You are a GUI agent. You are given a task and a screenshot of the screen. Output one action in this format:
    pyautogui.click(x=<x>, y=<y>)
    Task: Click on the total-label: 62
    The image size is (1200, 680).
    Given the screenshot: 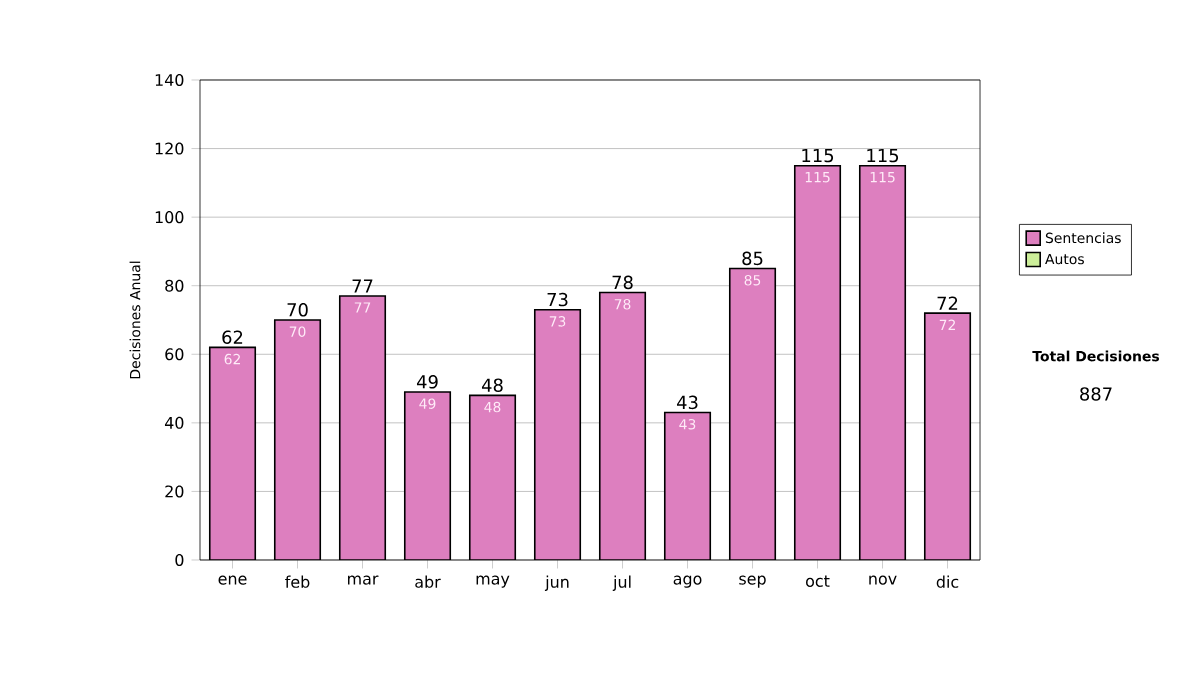 What is the action you would take?
    pyautogui.click(x=232, y=337)
    